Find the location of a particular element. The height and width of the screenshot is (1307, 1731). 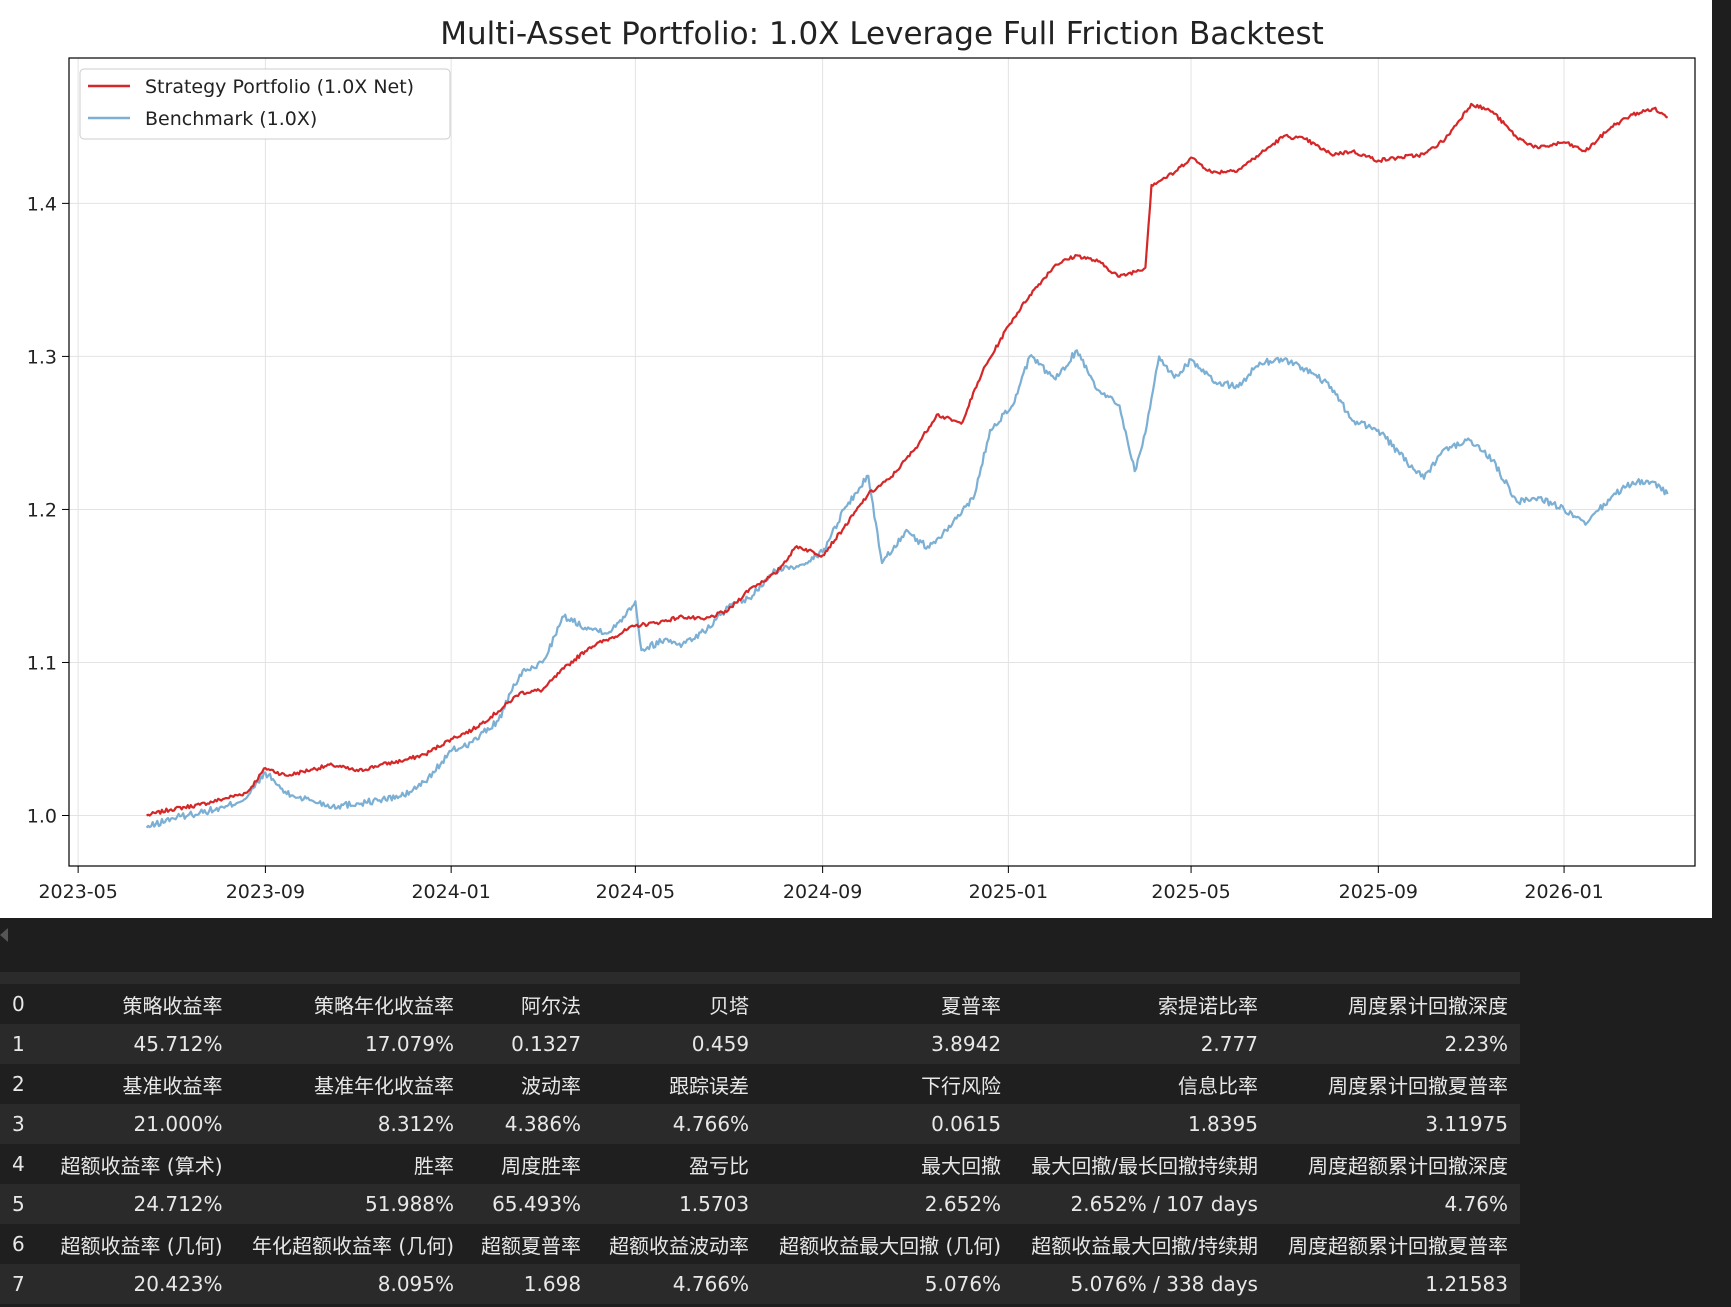

row-index: 0 is located at coordinates (22, 1004).